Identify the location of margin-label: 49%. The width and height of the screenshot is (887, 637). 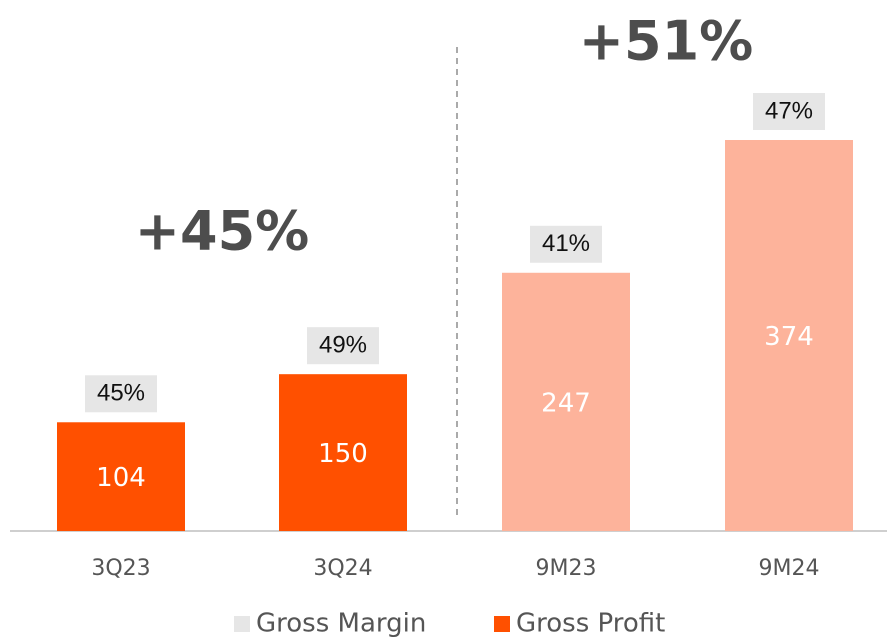
(343, 345).